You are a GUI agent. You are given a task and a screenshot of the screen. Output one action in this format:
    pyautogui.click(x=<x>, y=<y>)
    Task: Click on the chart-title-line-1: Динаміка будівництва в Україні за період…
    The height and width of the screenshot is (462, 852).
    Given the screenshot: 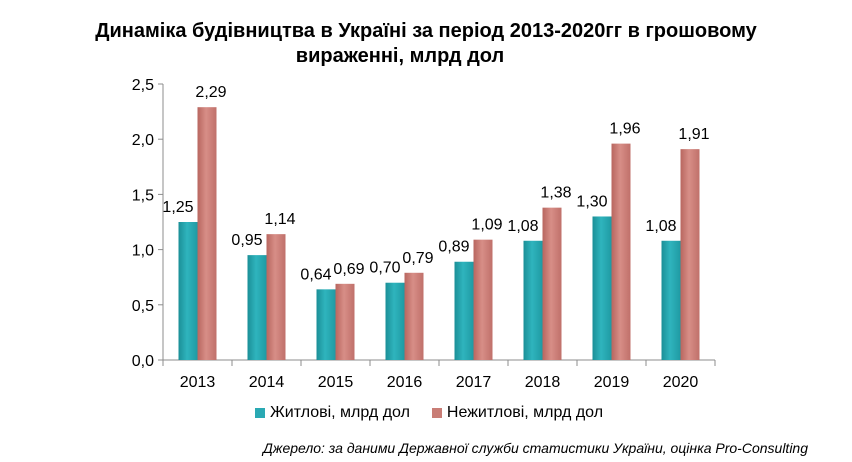 What is the action you would take?
    pyautogui.click(x=426, y=31)
    